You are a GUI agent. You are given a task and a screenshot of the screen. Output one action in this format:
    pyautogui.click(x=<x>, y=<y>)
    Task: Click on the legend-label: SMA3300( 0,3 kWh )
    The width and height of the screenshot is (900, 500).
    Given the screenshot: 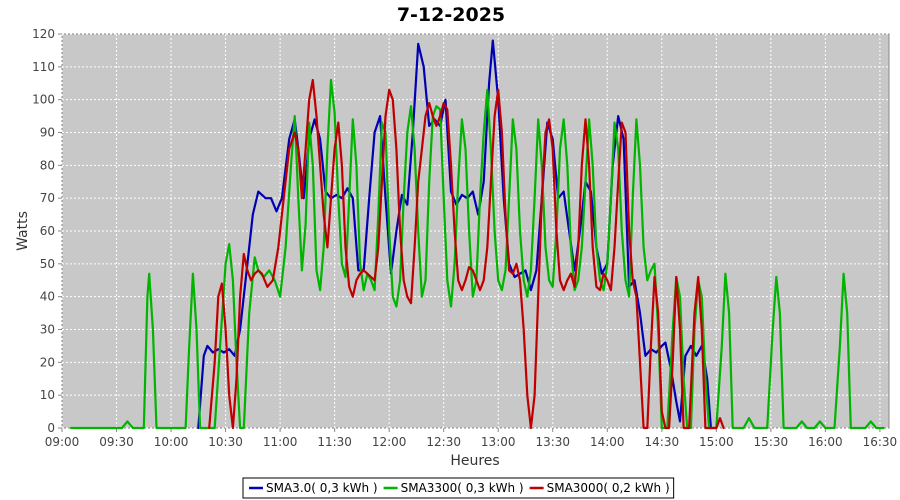 What is the action you would take?
    pyautogui.click(x=462, y=488)
    